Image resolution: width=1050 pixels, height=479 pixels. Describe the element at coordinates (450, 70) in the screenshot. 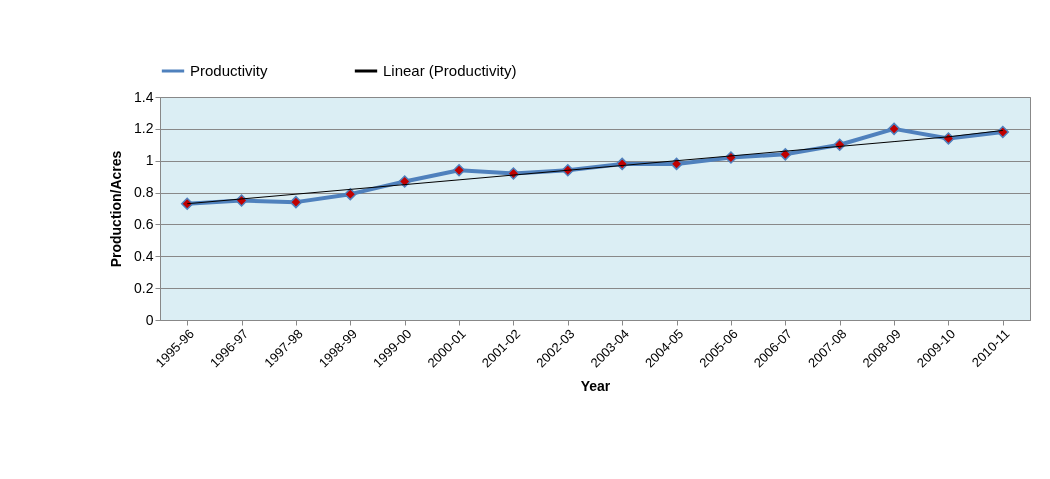

I see `legend-label: Linear (Productivity)` at that location.